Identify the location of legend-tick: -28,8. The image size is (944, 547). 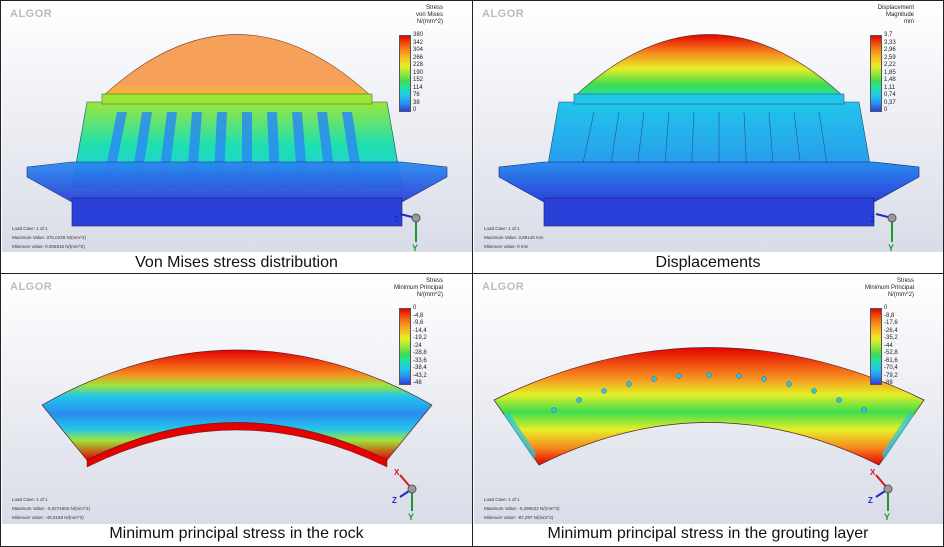
(420, 353).